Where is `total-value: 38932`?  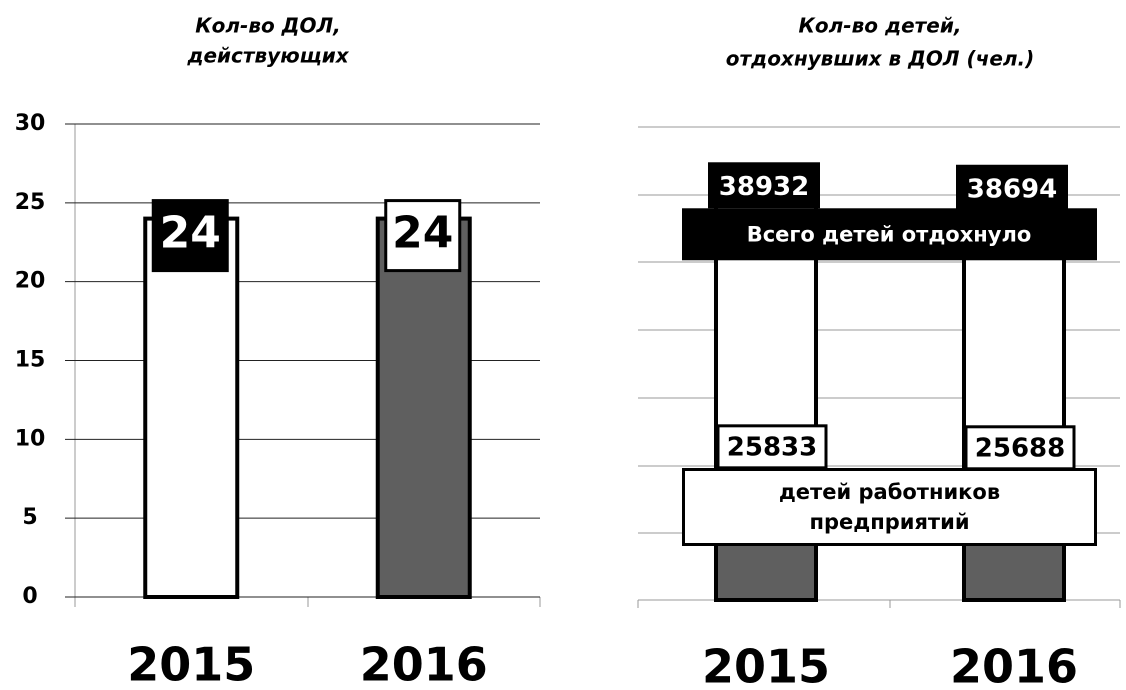 total-value: 38932 is located at coordinates (764, 187).